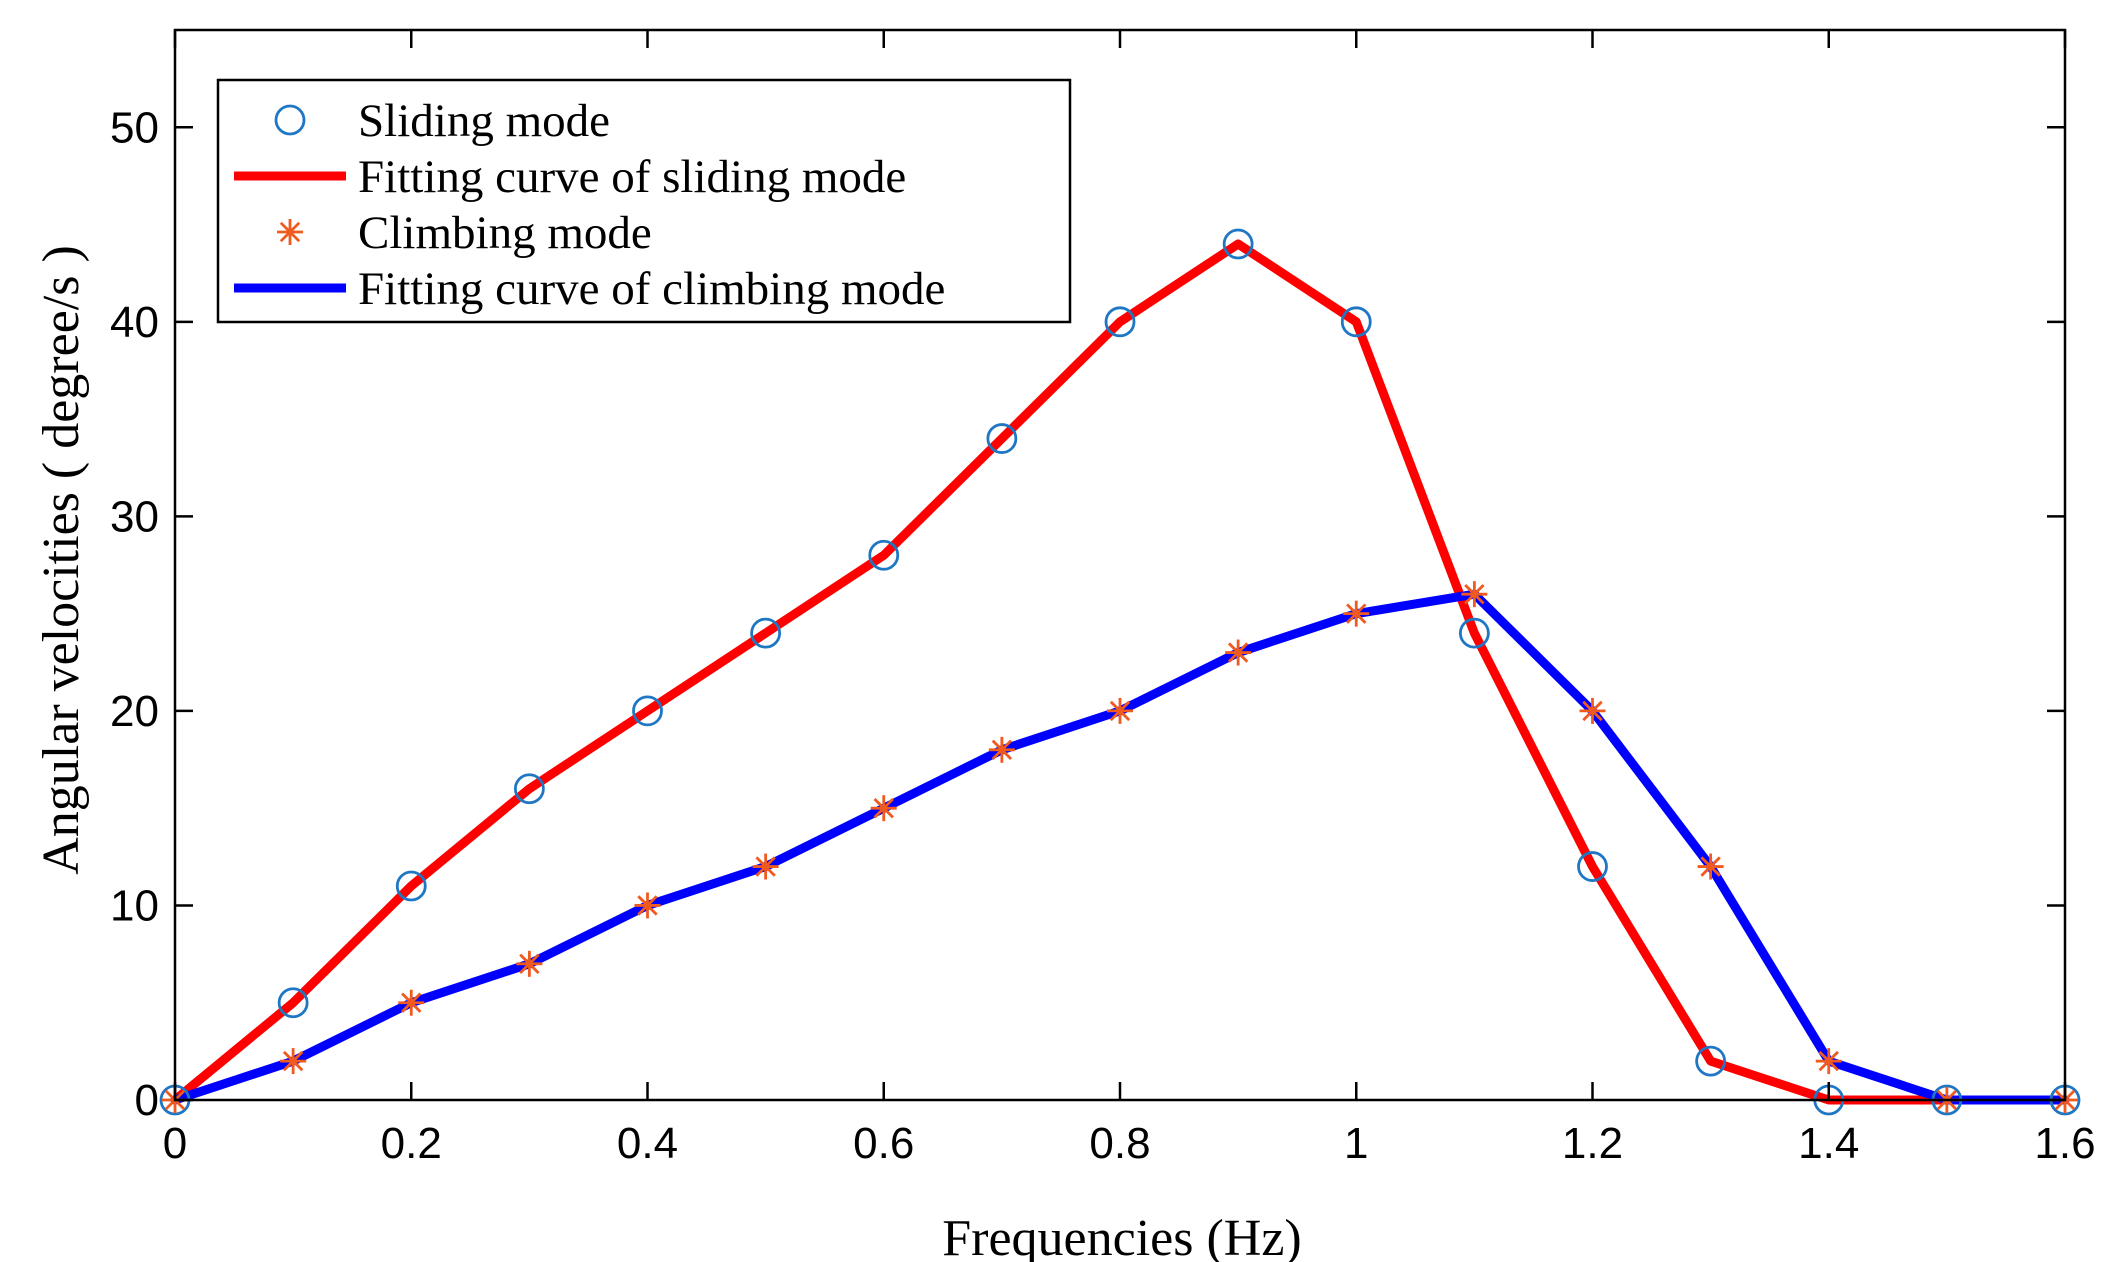 Image resolution: width=2110 pixels, height=1262 pixels. Describe the element at coordinates (1122, 1236) in the screenshot. I see `x-axis-title: Frequencies (Hz)` at that location.